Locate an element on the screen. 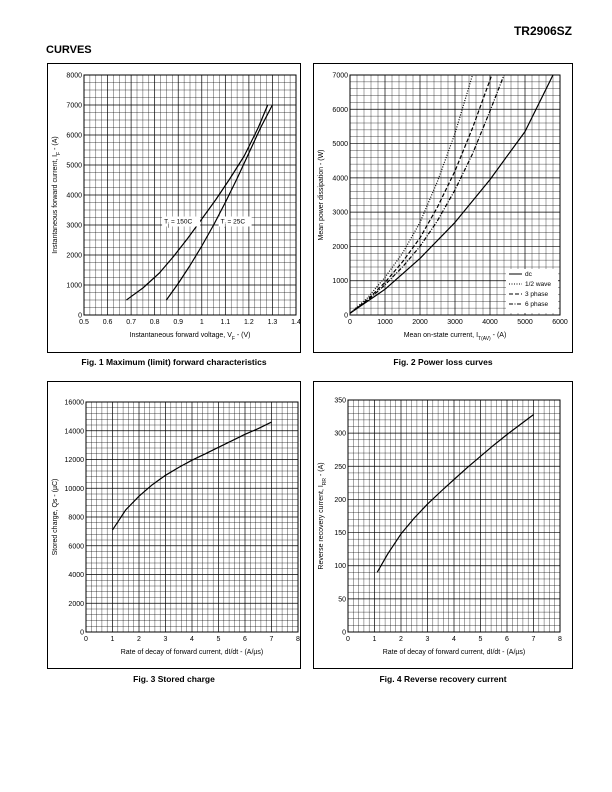  fig1-grid is located at coordinates (190, 195).